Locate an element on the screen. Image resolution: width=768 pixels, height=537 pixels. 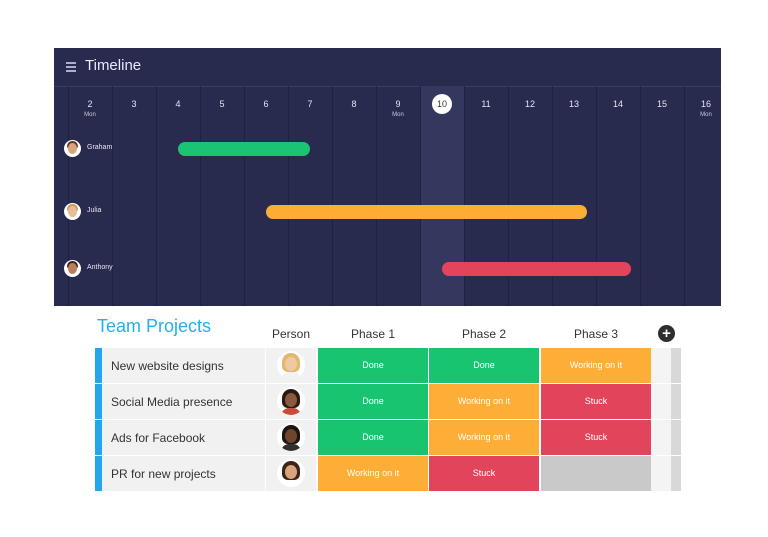
project-name-cell: Social Media presence is located at coordinates (183, 401).